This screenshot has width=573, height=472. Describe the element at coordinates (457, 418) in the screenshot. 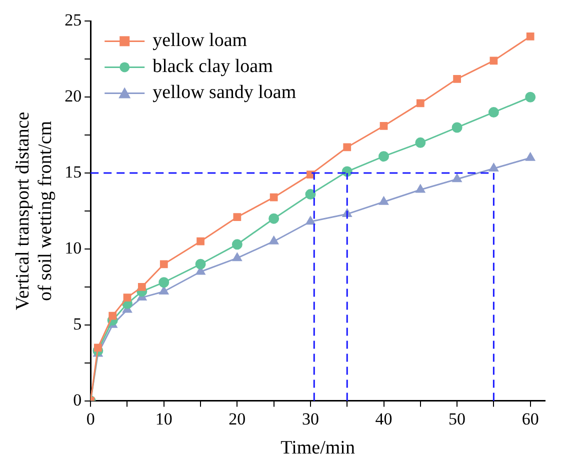

I see `x-tick-label: 50` at that location.